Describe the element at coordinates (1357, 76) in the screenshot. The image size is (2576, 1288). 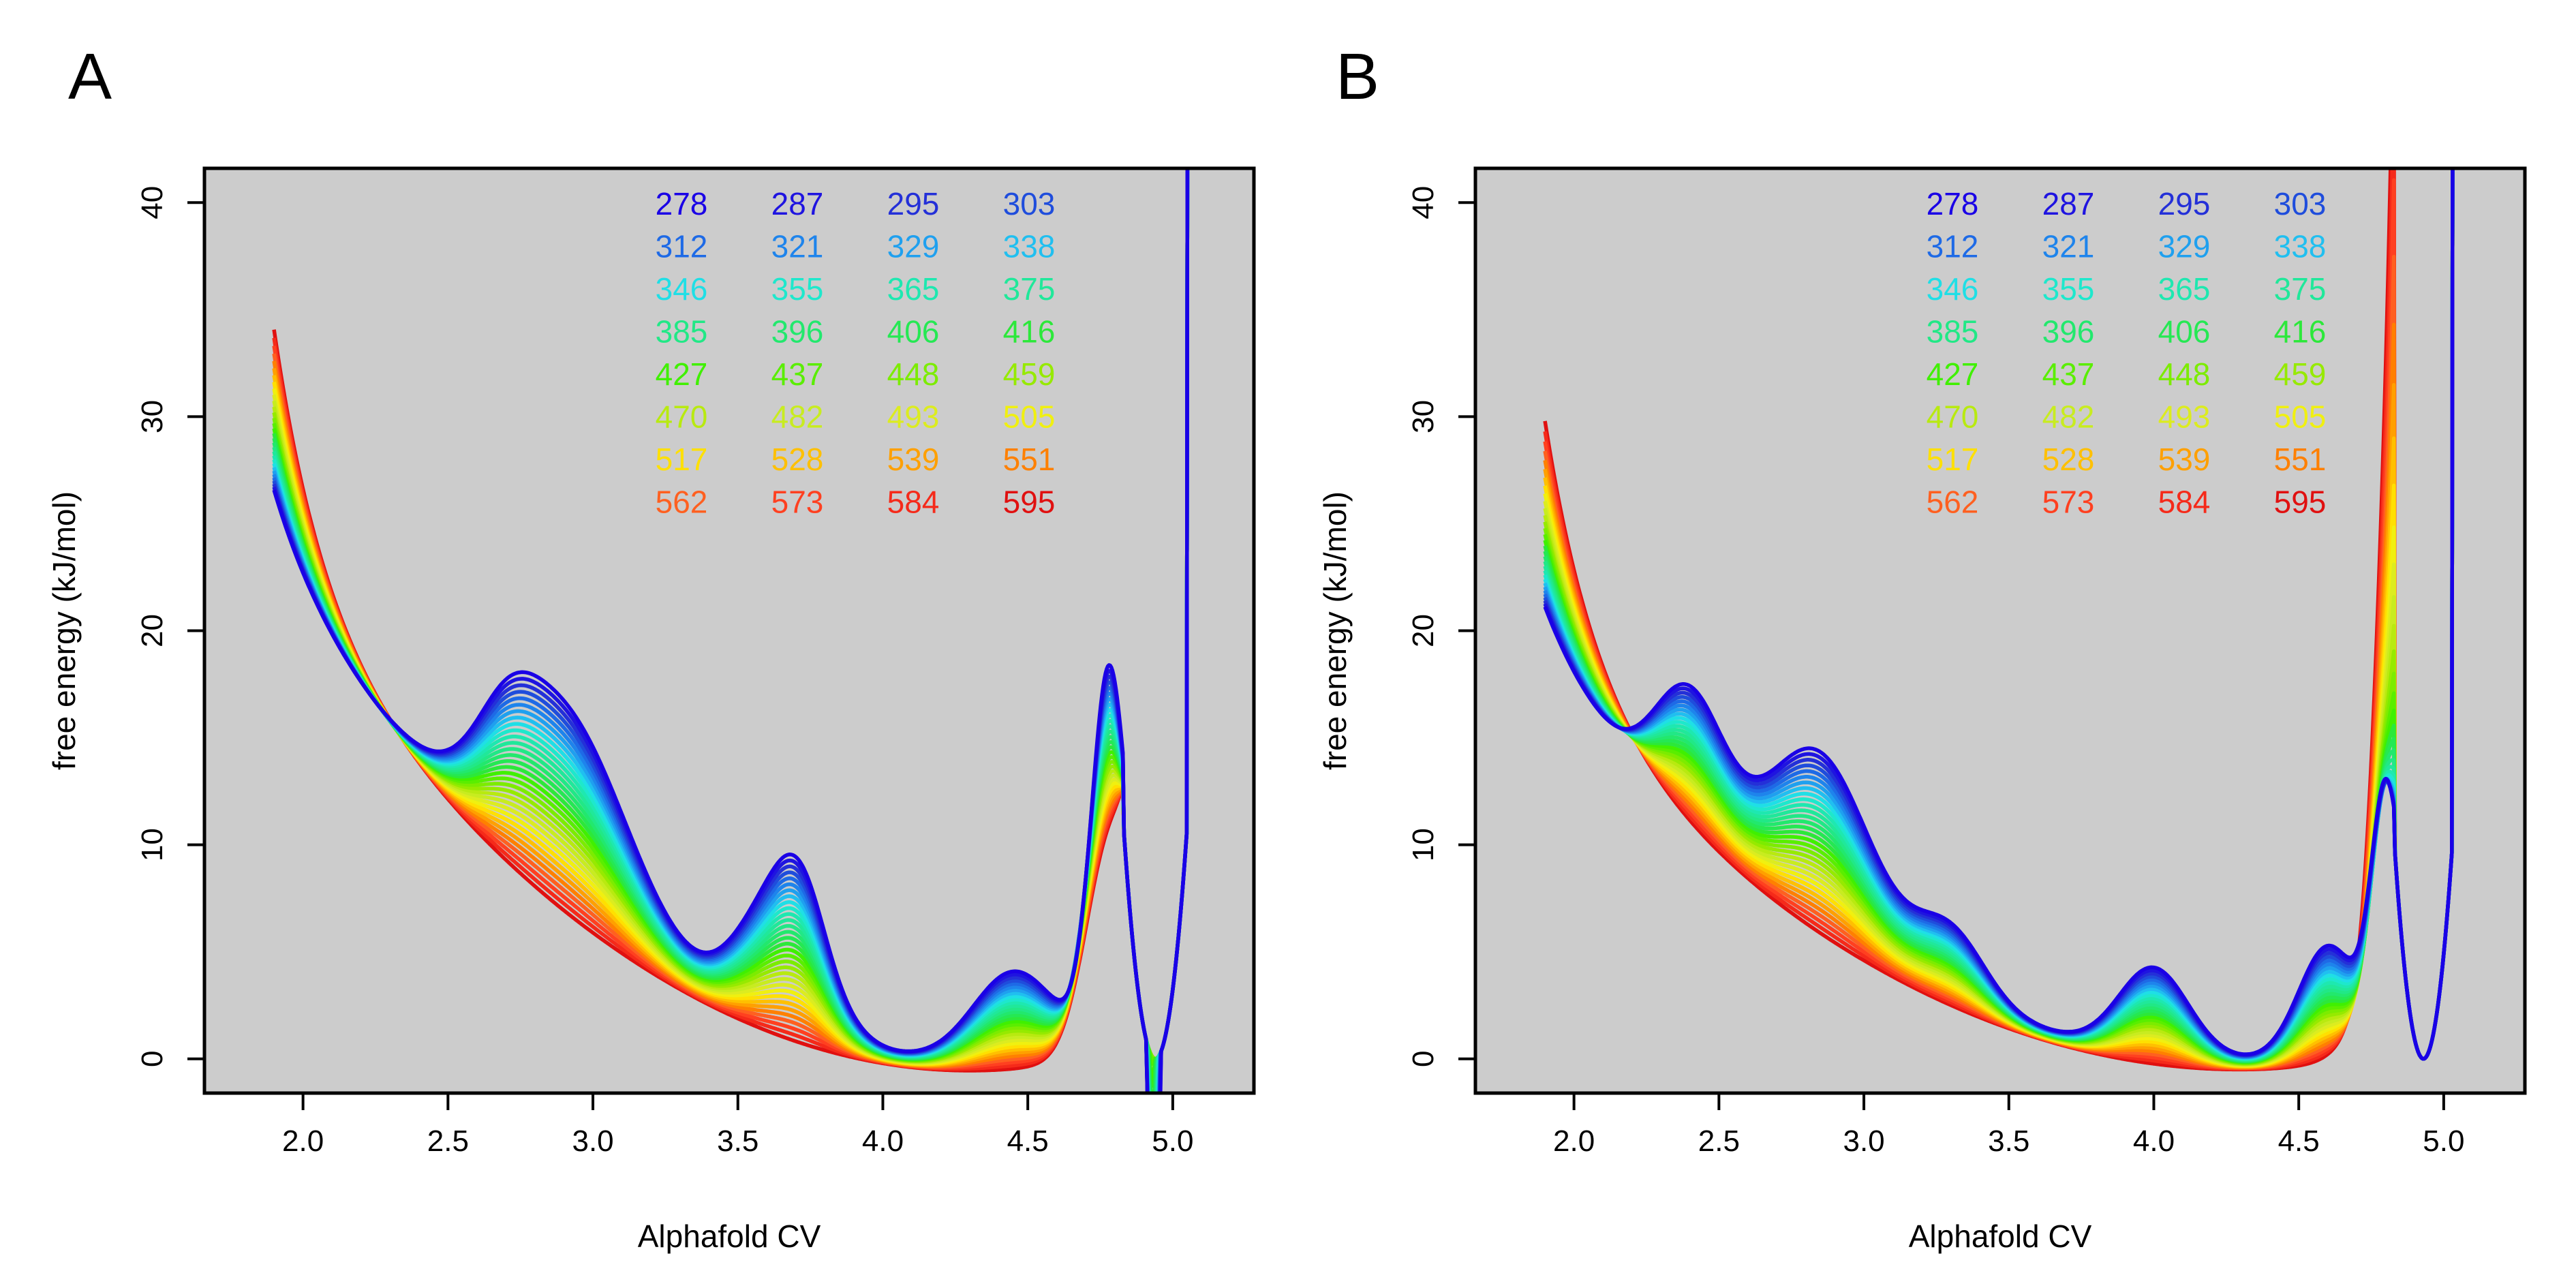
I see `panel-label-b: B` at that location.